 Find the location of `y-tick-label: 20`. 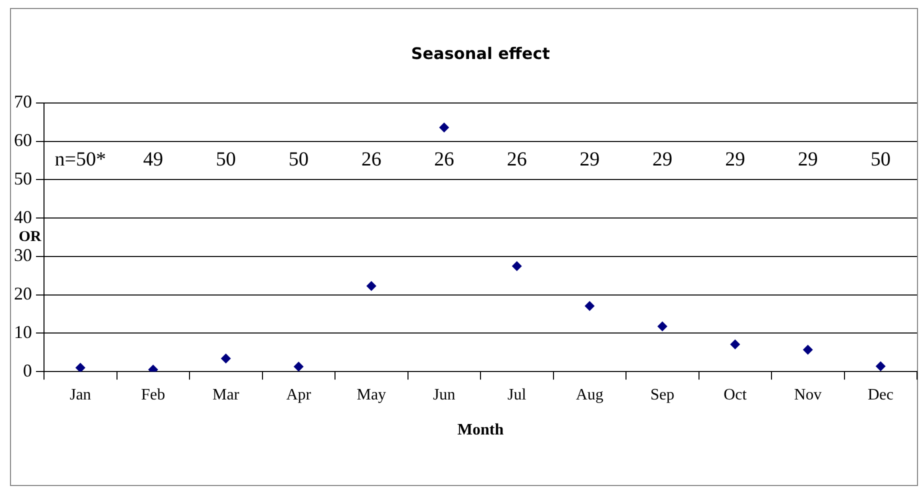

y-tick-label: 20 is located at coordinates (23, 294).